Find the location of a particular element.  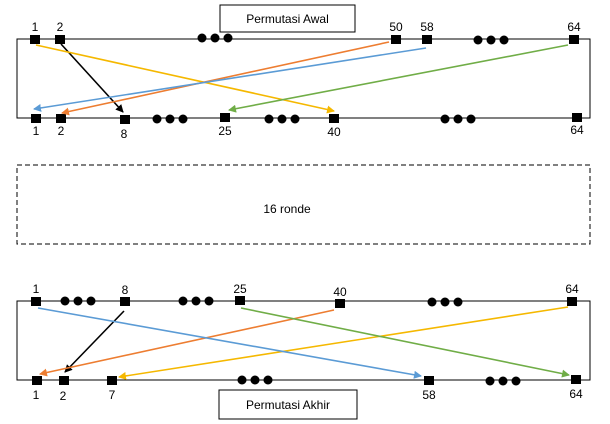

top-upper-ellipsis-b is located at coordinates (491, 40).